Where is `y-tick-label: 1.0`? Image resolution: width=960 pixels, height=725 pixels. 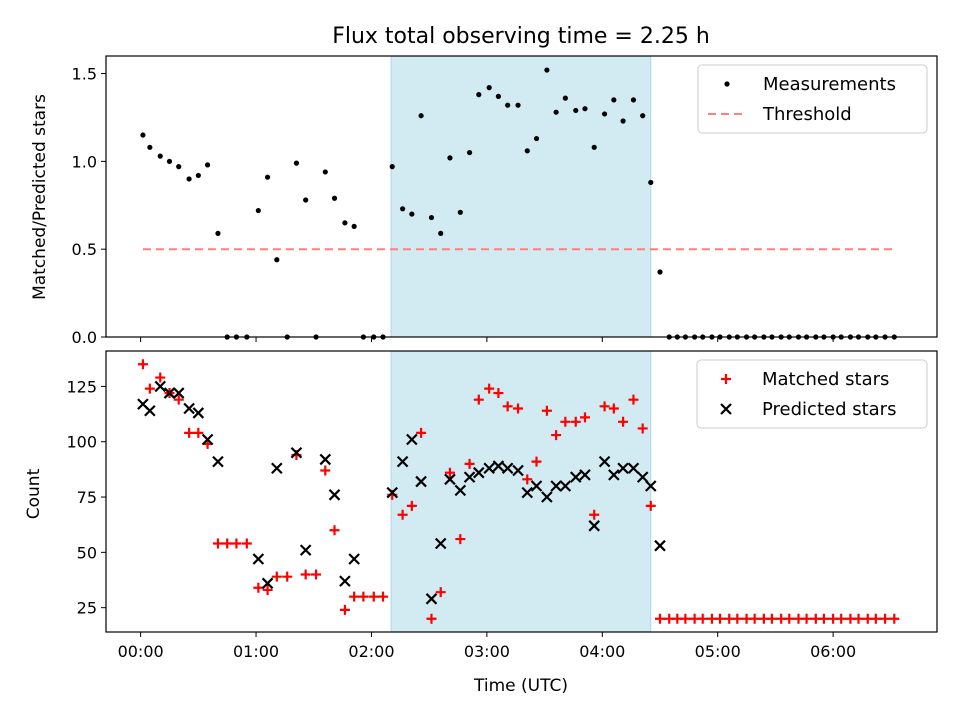 y-tick-label: 1.0 is located at coordinates (84, 161).